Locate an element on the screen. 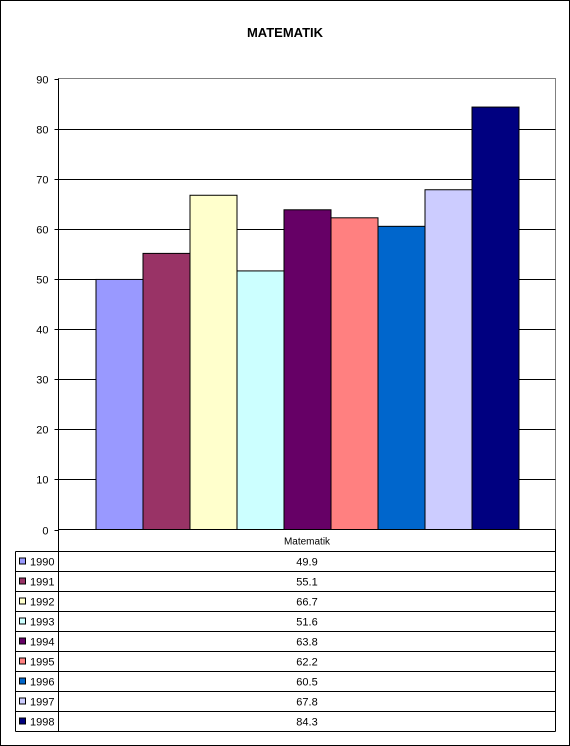  legend-label-1998: 1998 is located at coordinates (42, 723).